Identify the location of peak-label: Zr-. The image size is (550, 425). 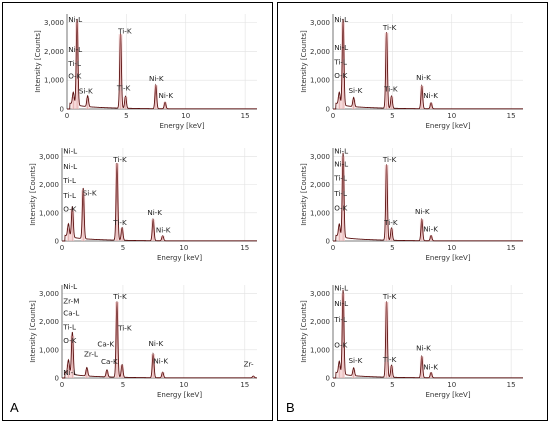
(249, 364).